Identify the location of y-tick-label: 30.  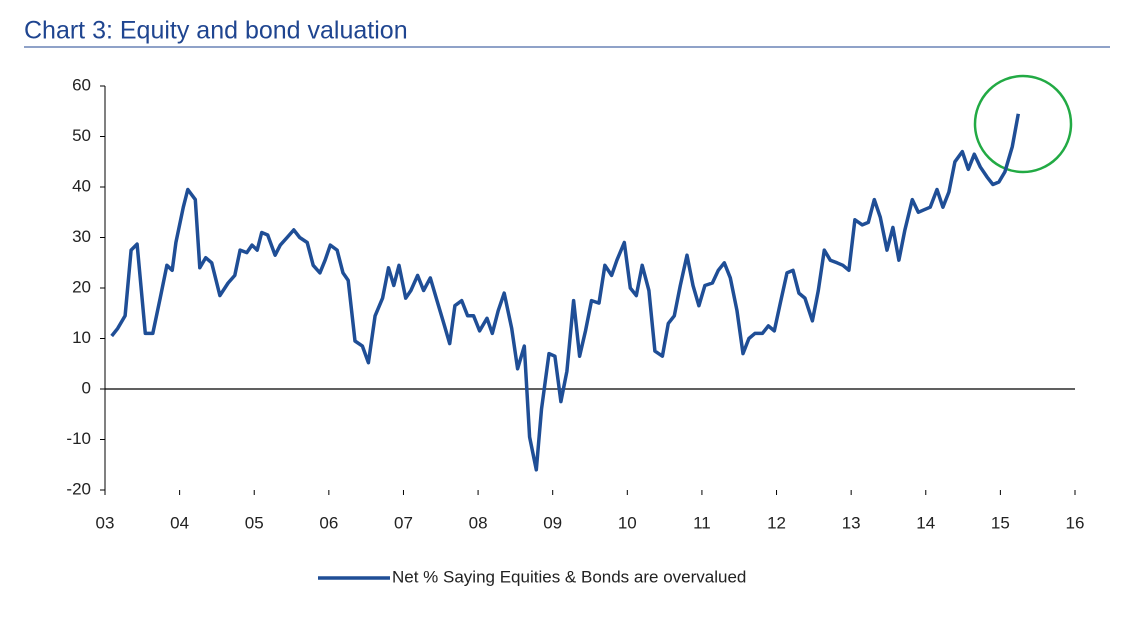
(81, 236).